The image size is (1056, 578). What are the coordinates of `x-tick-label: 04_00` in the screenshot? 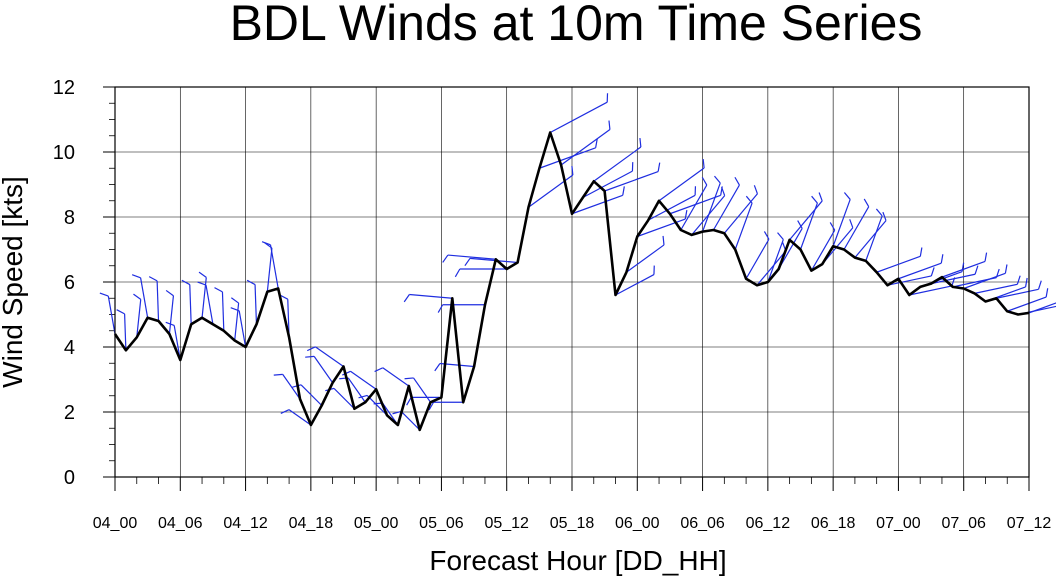 It's located at (115, 523).